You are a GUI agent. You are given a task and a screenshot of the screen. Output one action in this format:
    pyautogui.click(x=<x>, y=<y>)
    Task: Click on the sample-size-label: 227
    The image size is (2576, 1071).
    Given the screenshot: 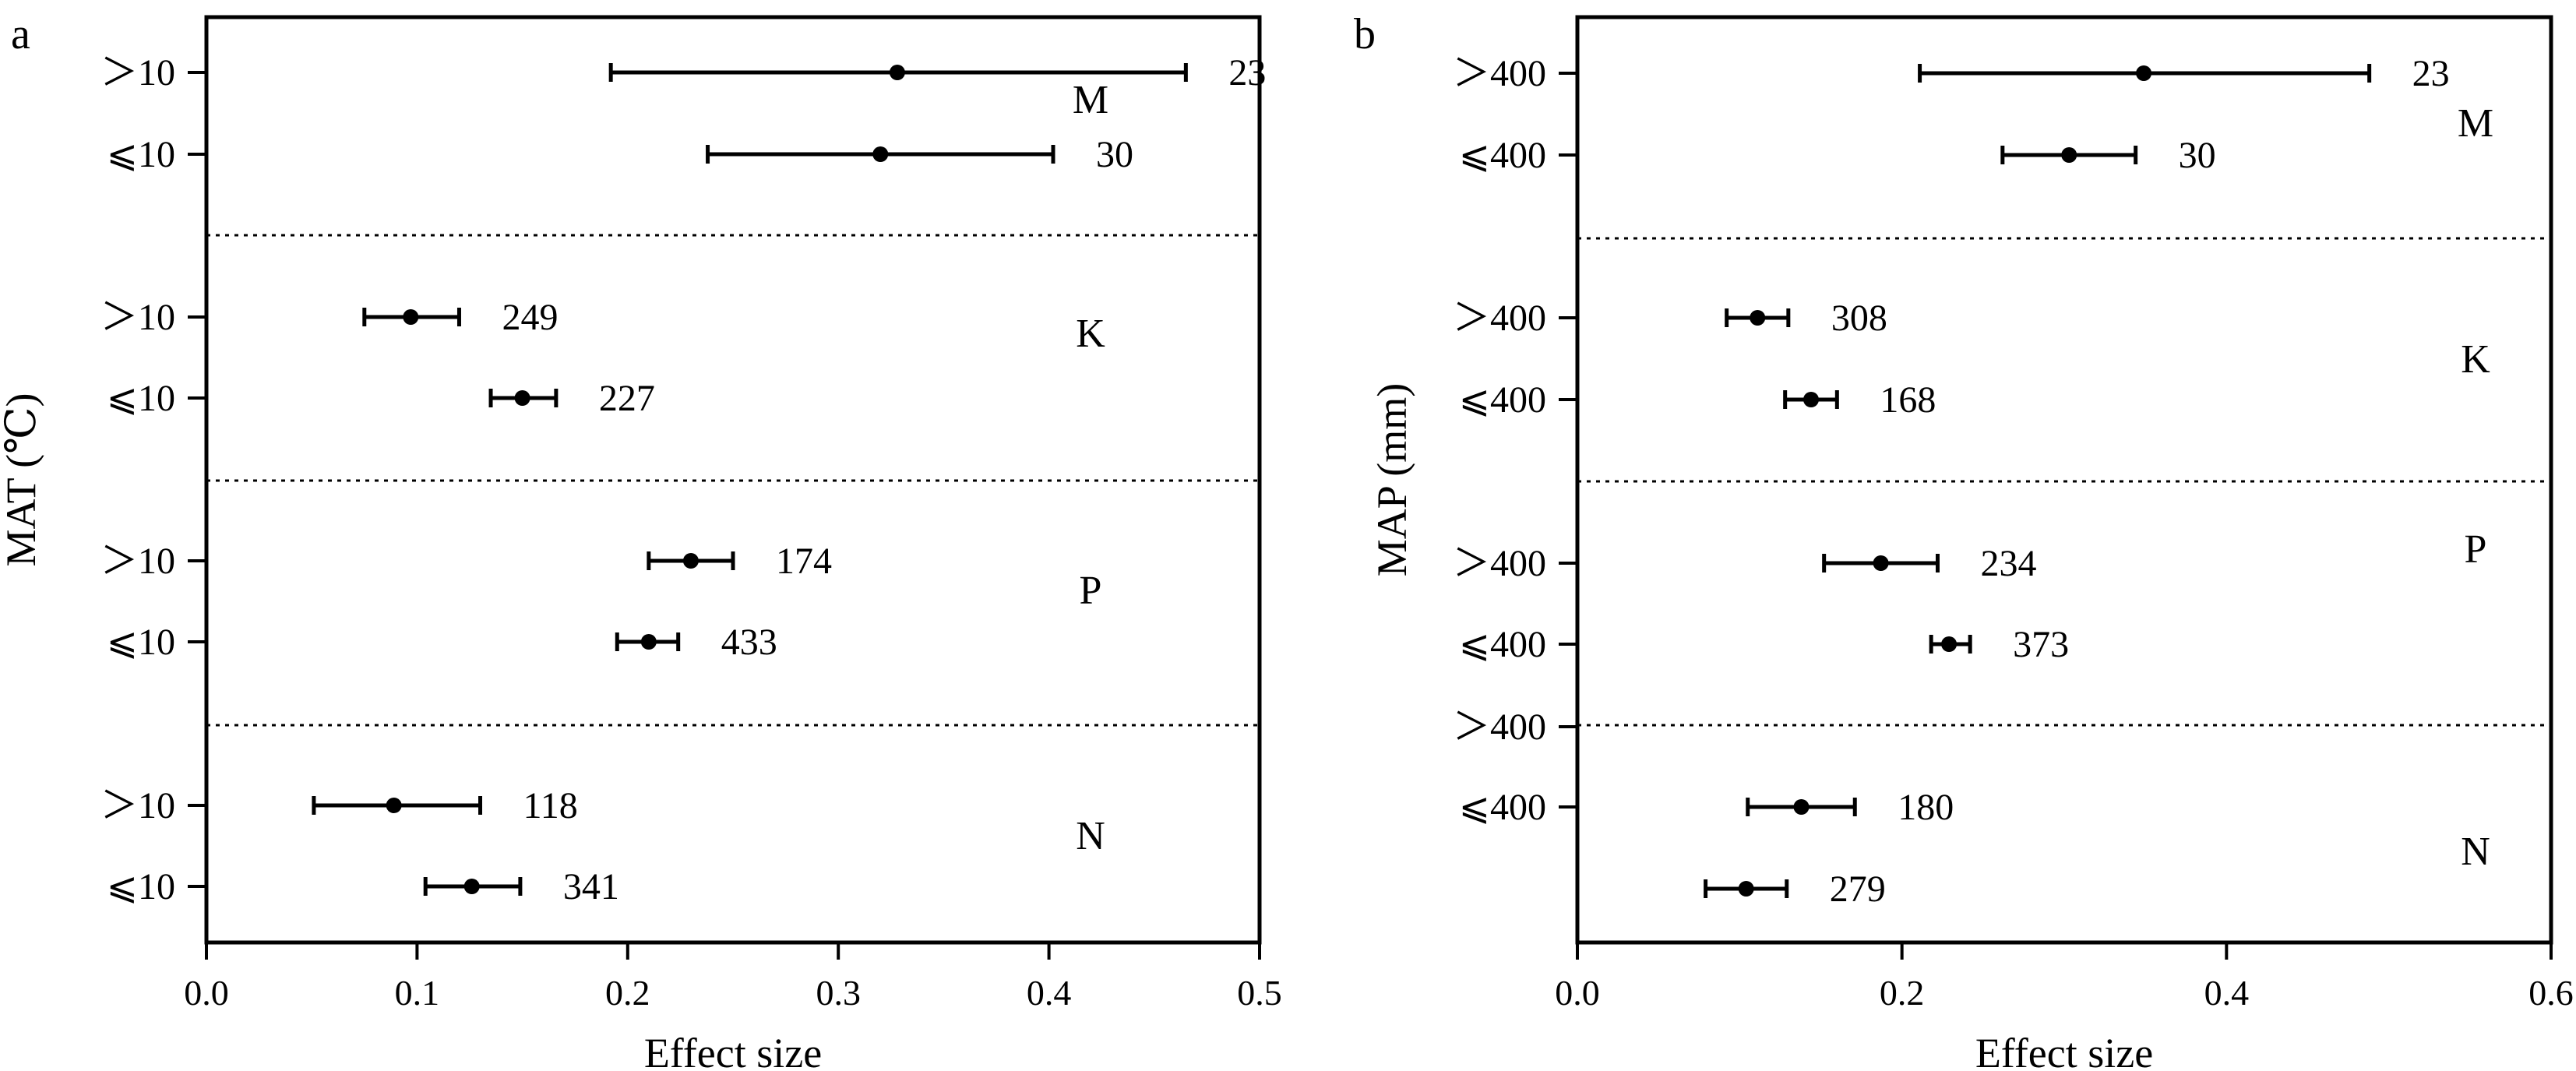 What is the action you would take?
    pyautogui.click(x=627, y=398)
    